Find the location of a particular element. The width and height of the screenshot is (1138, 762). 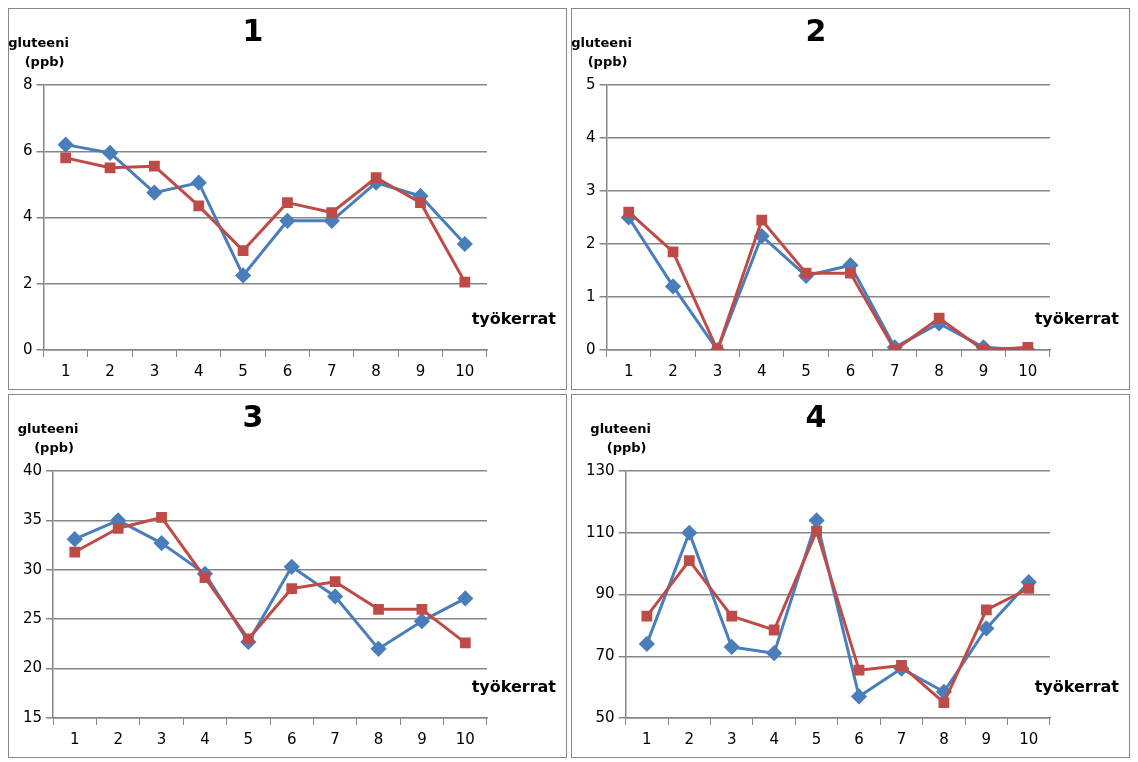

y-tick-label: 8 is located at coordinates (28, 83).